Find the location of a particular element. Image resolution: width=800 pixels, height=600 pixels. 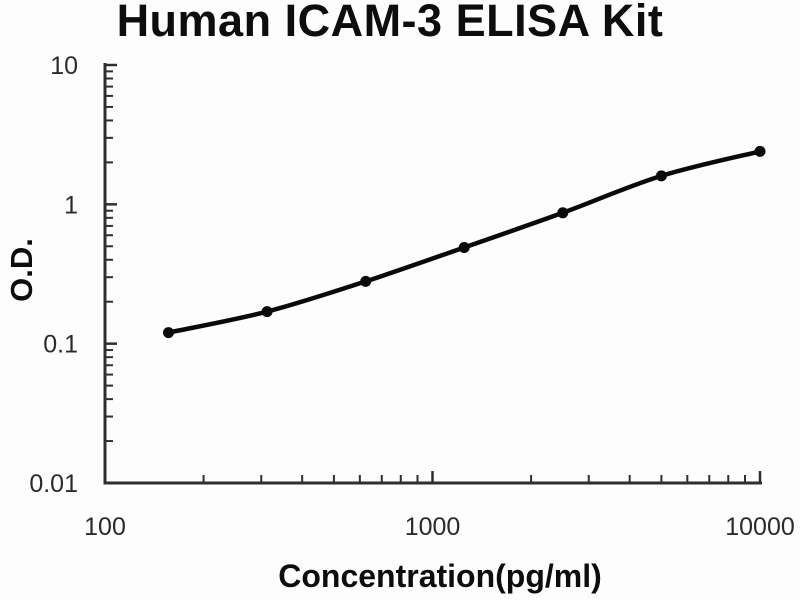

y-tick-label: 1 is located at coordinates (71, 205).